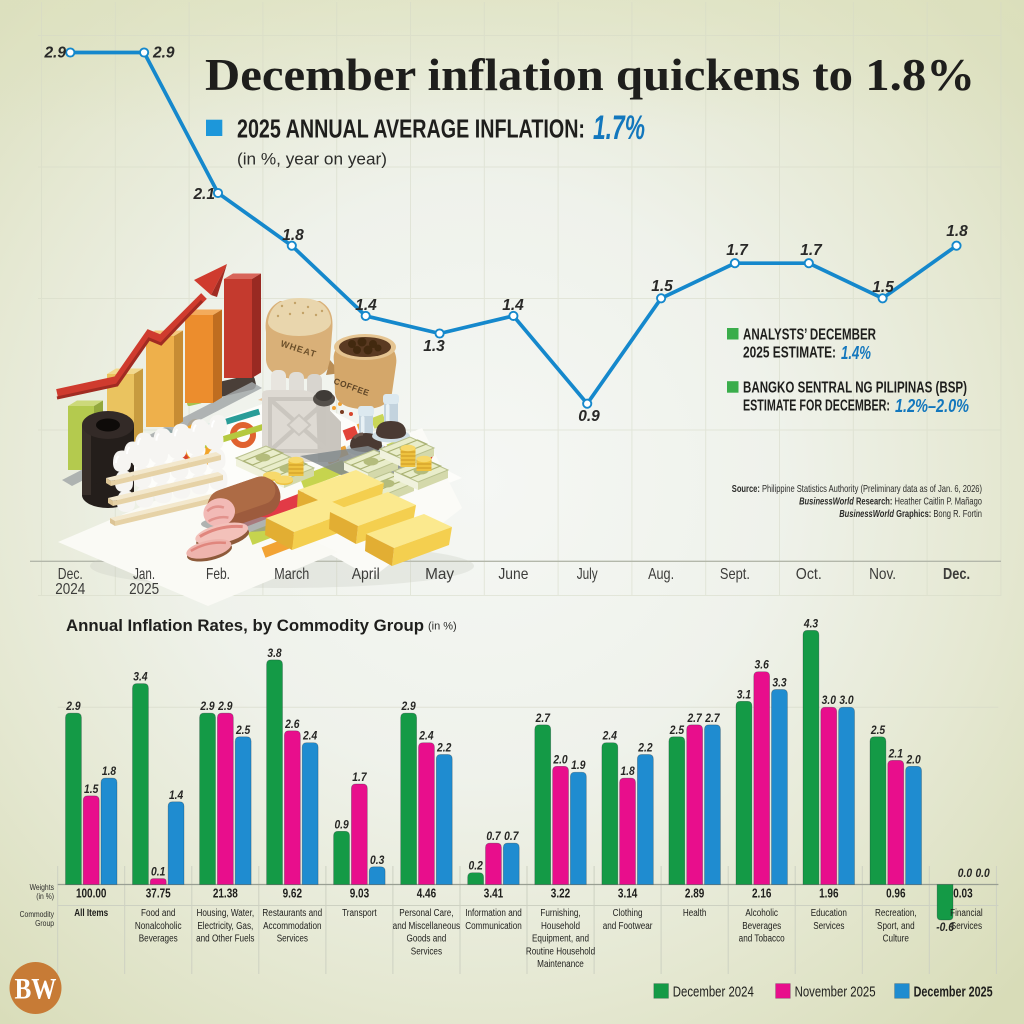 The width and height of the screenshot is (1024, 1024). I want to click on svg-text: 1.96, so click(828, 893).